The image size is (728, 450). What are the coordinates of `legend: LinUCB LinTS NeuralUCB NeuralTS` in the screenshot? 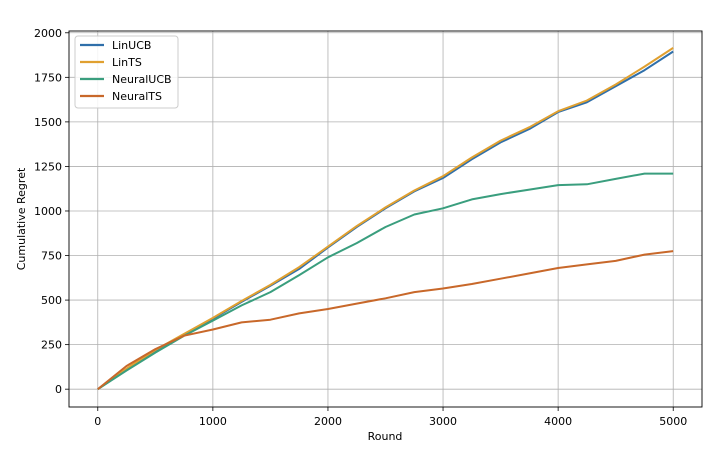 It's located at (126, 72).